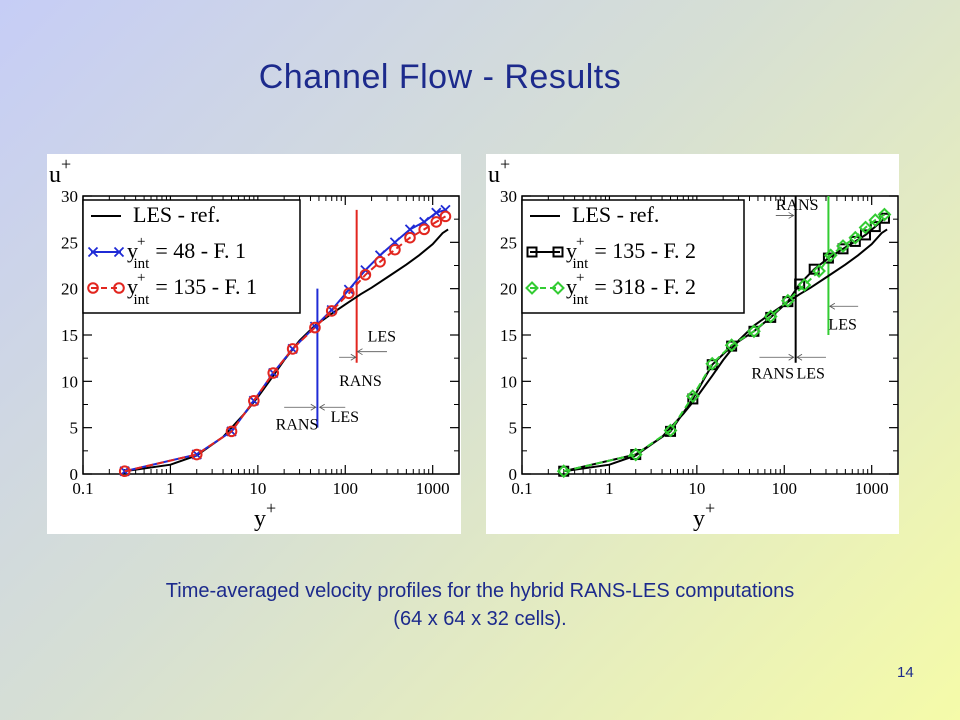 The image size is (960, 720). Describe the element at coordinates (382, 336) in the screenshot. I see `annotation-label: LES` at that location.